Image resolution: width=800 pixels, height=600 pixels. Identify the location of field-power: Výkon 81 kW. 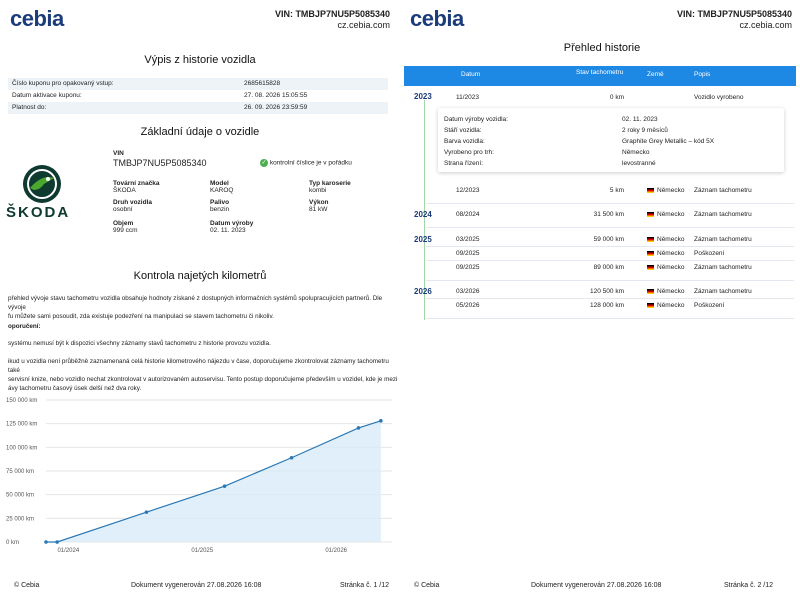
(319, 206).